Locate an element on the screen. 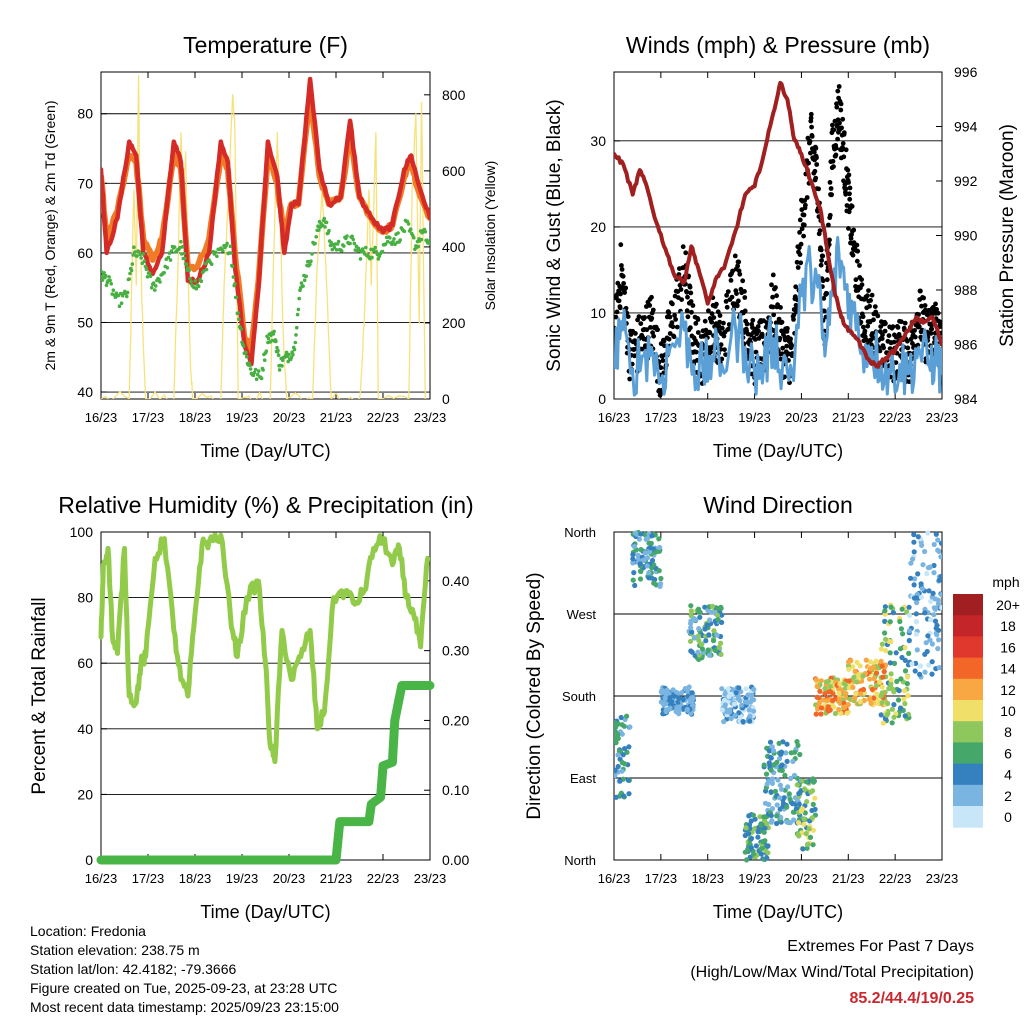  y-tick-label-right: 994 is located at coordinates (966, 127).